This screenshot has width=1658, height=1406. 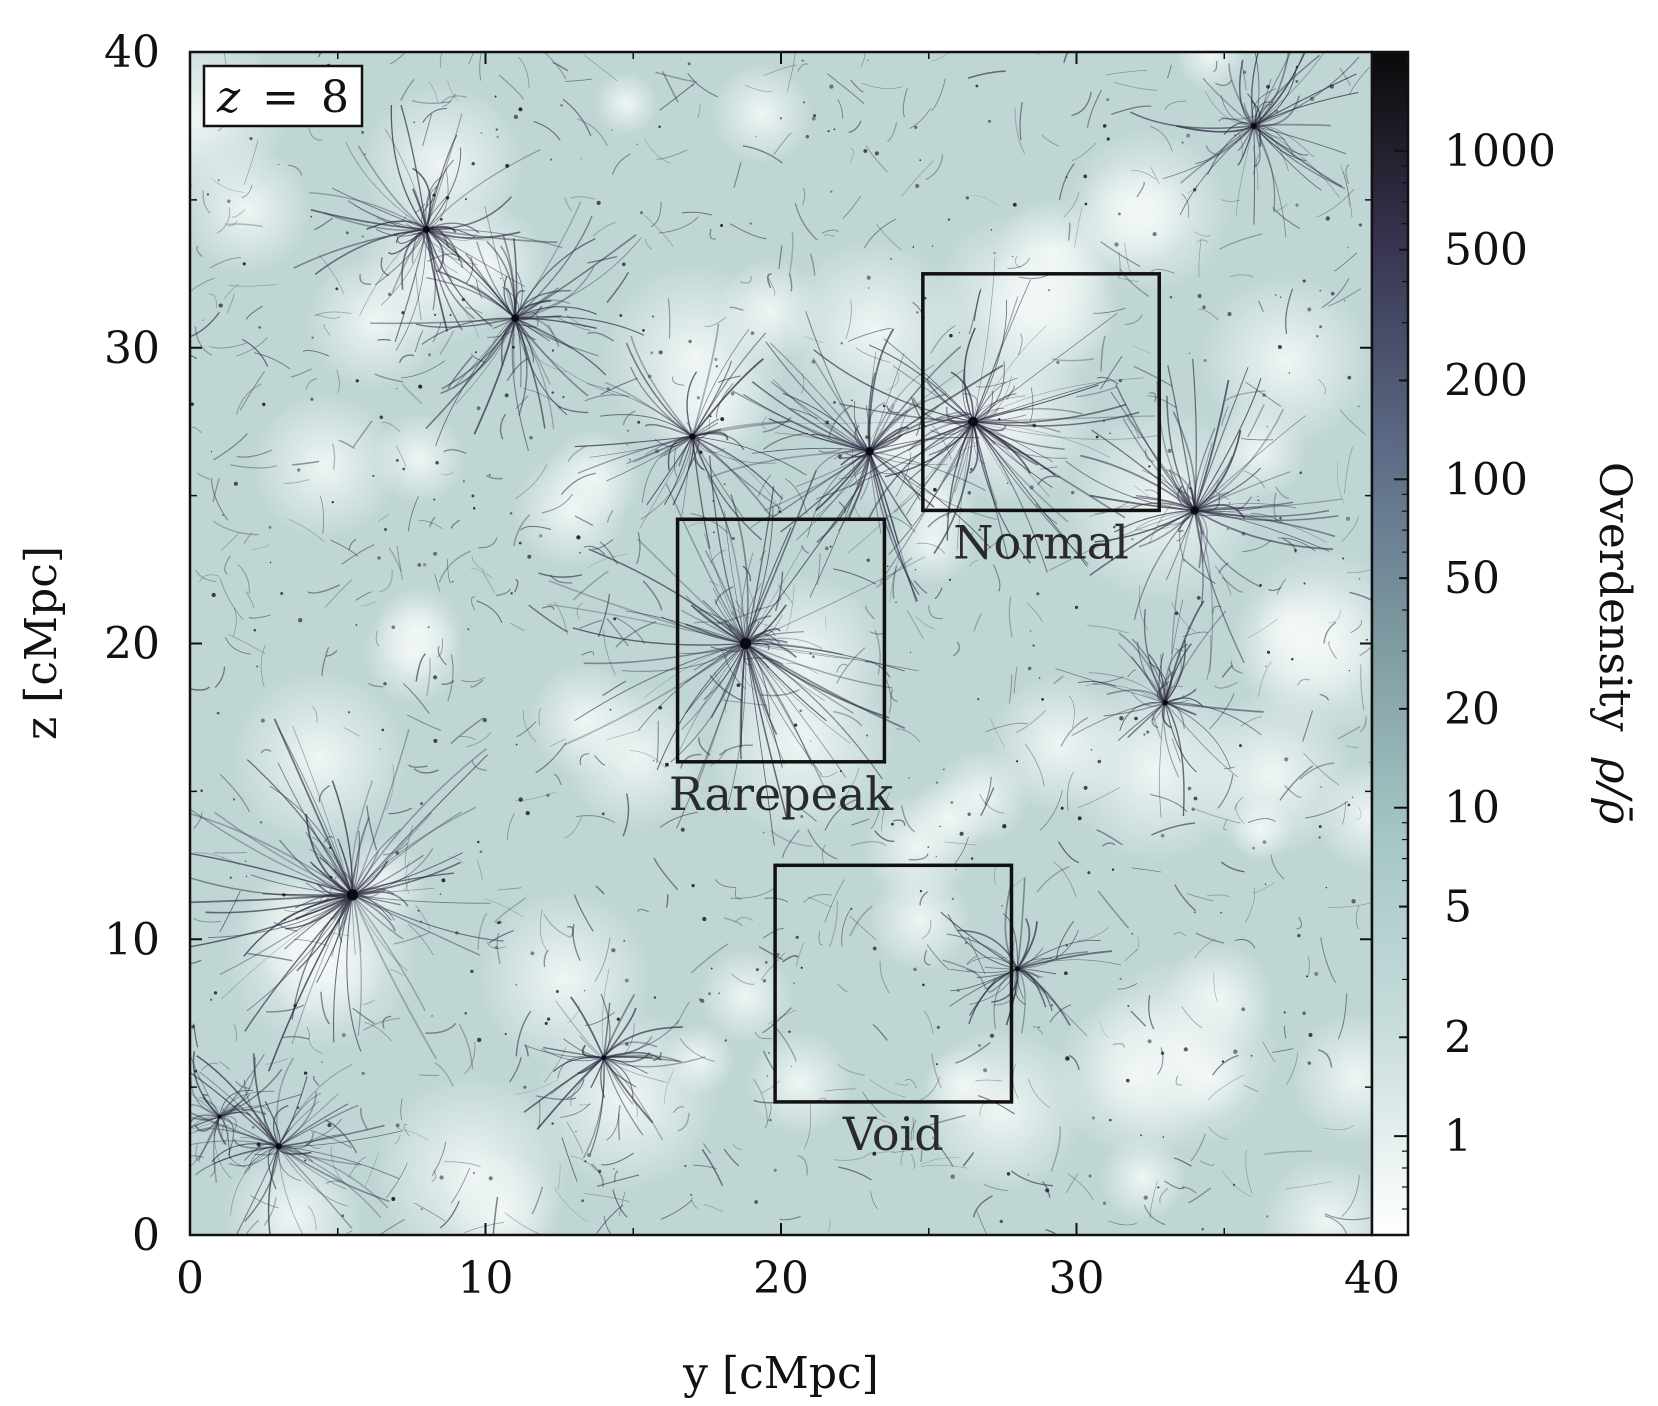 What do you see at coordinates (374, 322) in the screenshot?
I see `void-patch` at bounding box center [374, 322].